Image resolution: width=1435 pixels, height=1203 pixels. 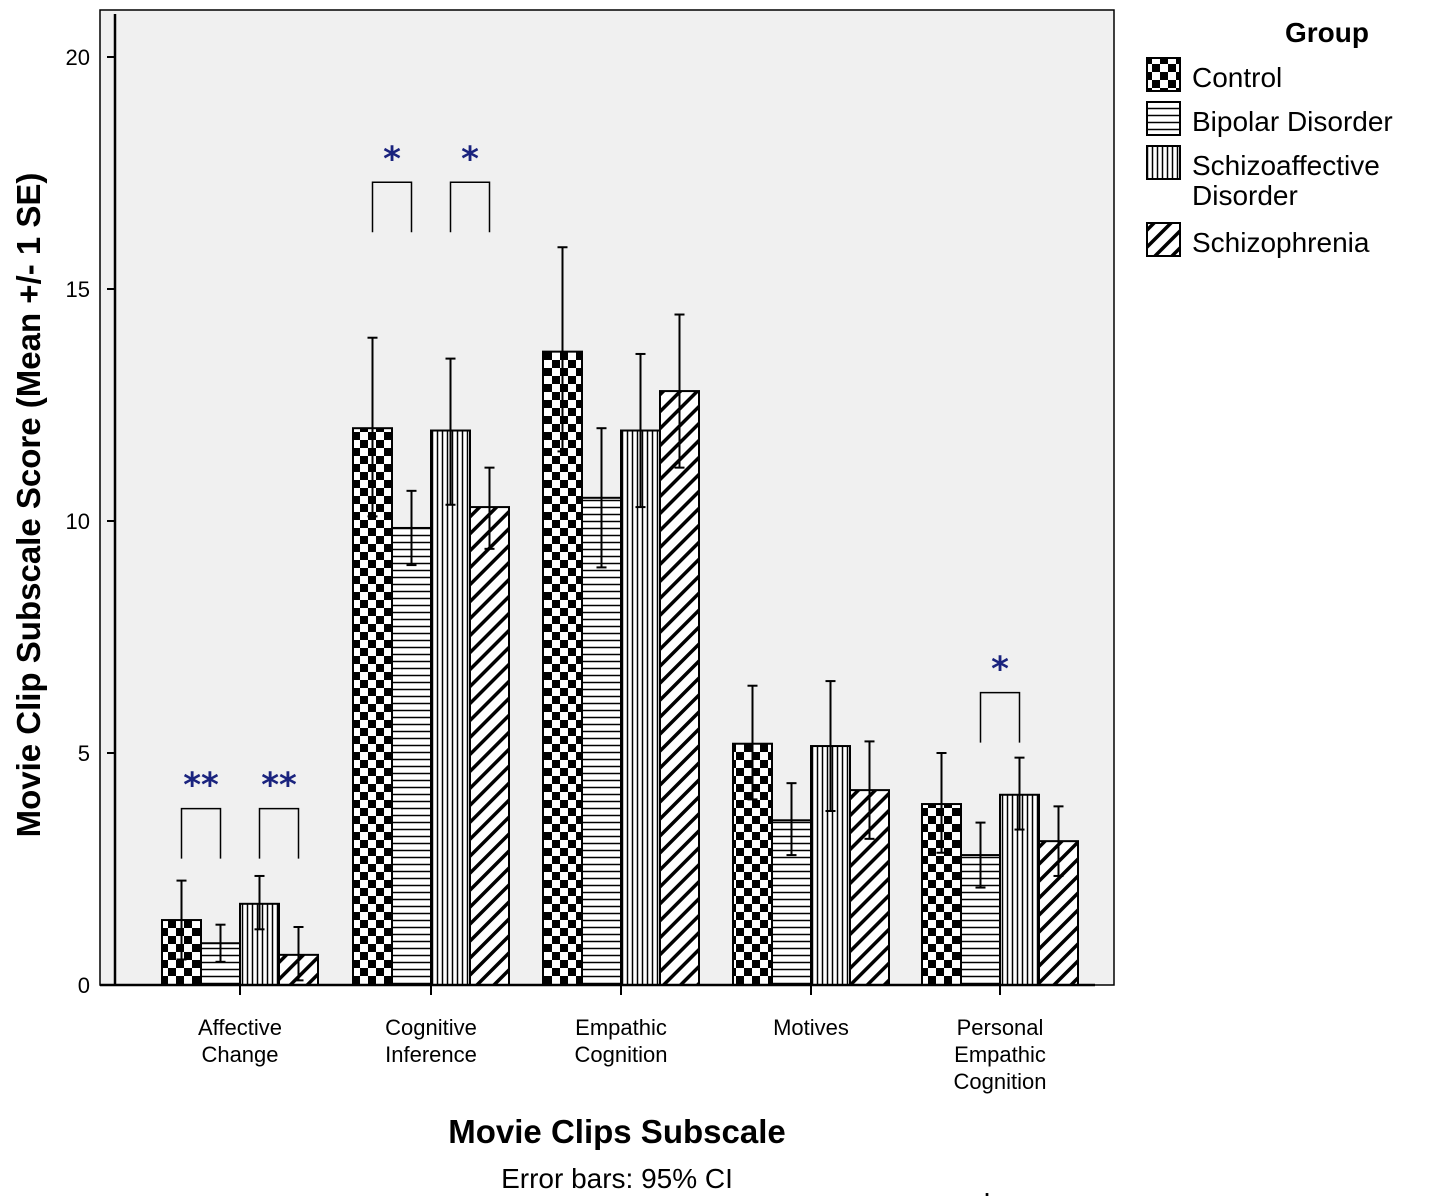 What do you see at coordinates (617, 1178) in the screenshot?
I see `error-bars-note: Error bars: 95% CI` at bounding box center [617, 1178].